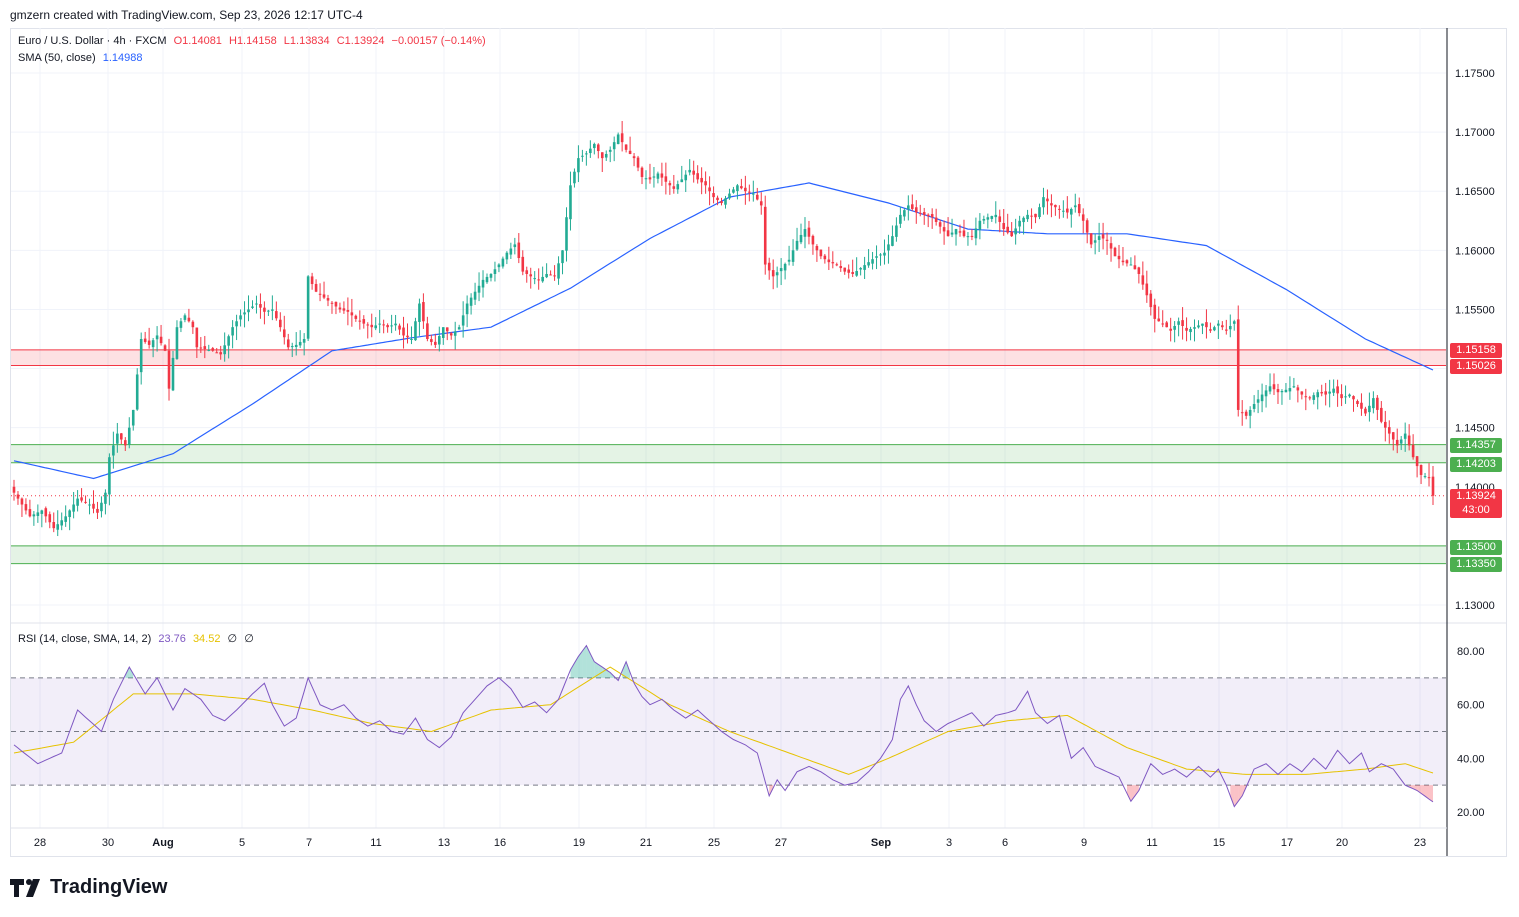  Describe the element at coordinates (1219, 843) in the screenshot. I see `time-tick-label: 15` at that location.